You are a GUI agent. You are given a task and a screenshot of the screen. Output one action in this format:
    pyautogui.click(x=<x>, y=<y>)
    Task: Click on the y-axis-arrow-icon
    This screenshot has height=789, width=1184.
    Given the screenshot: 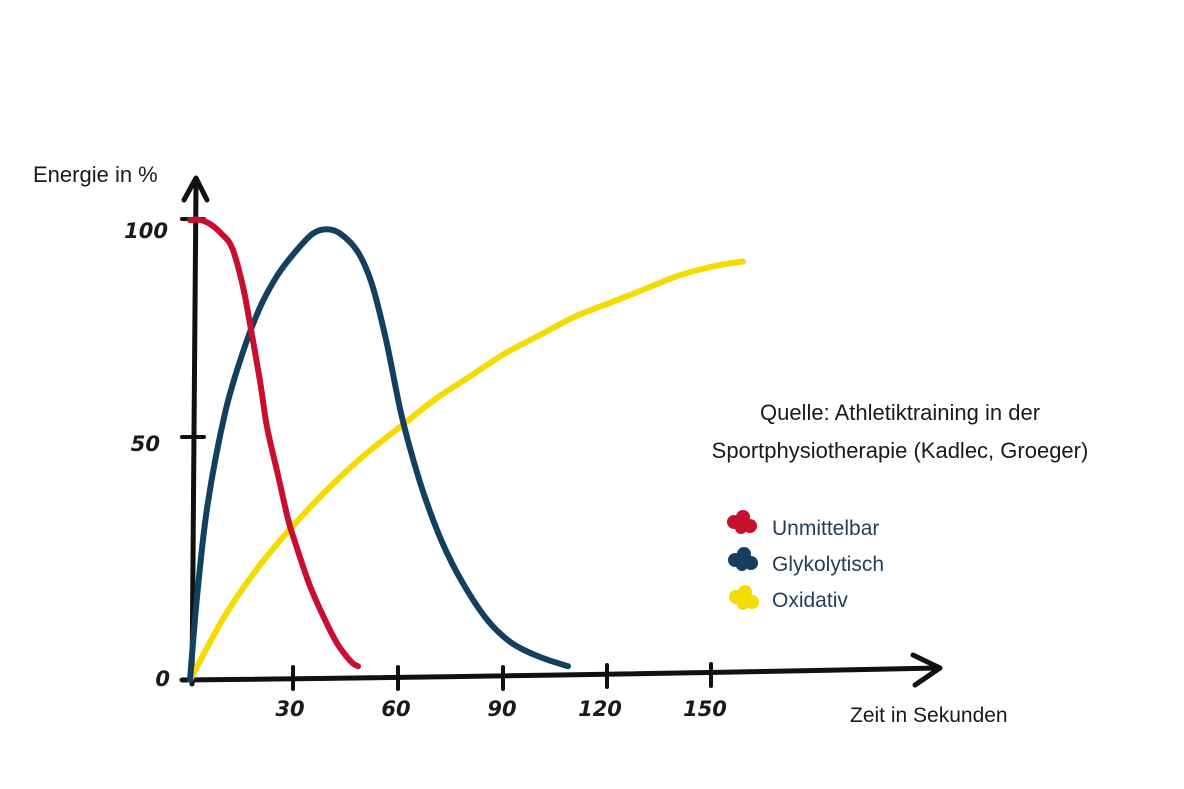 What is the action you would take?
    pyautogui.click(x=195, y=189)
    